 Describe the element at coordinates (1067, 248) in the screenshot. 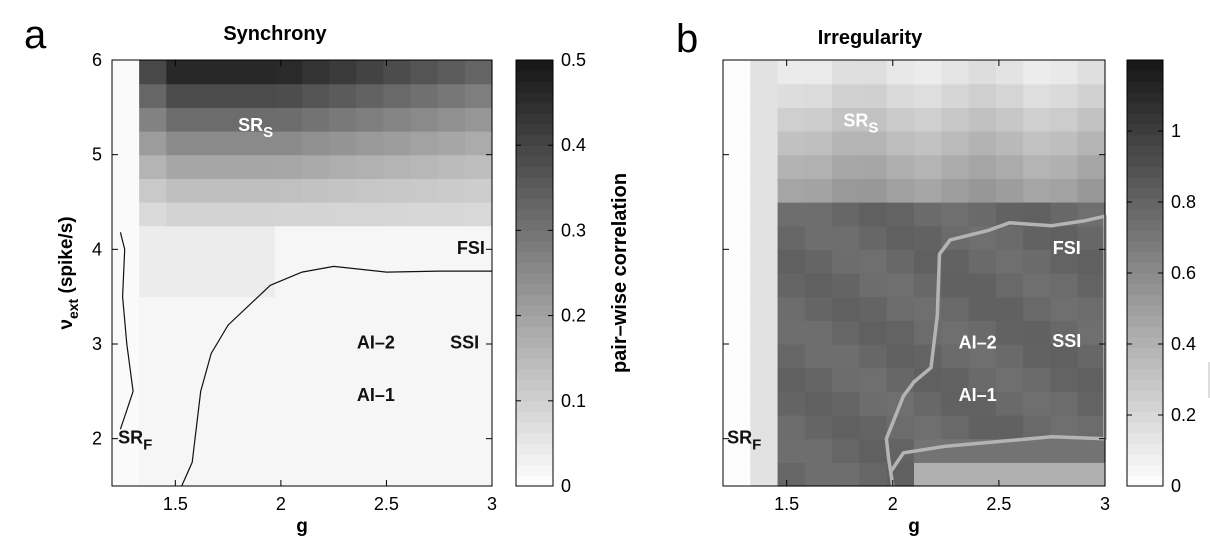

I see `panel-b-region-label: FSI` at that location.